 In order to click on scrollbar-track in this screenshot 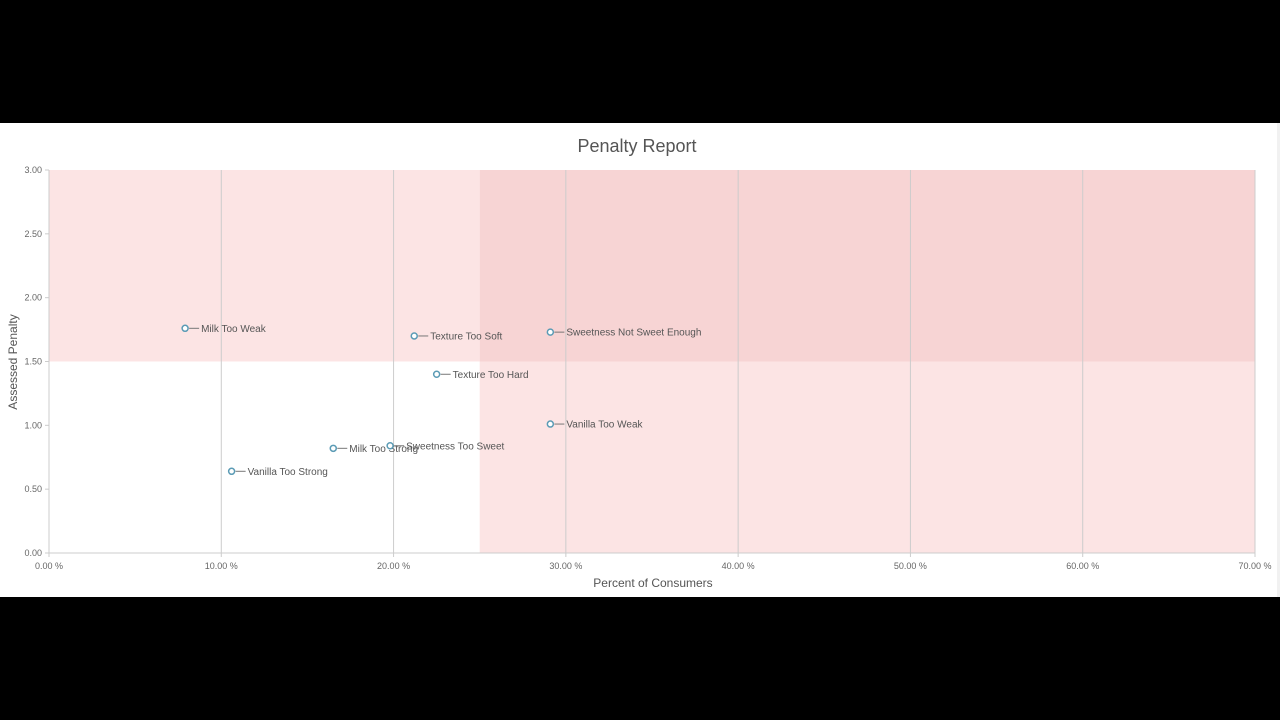, I will do `click(1278, 360)`.